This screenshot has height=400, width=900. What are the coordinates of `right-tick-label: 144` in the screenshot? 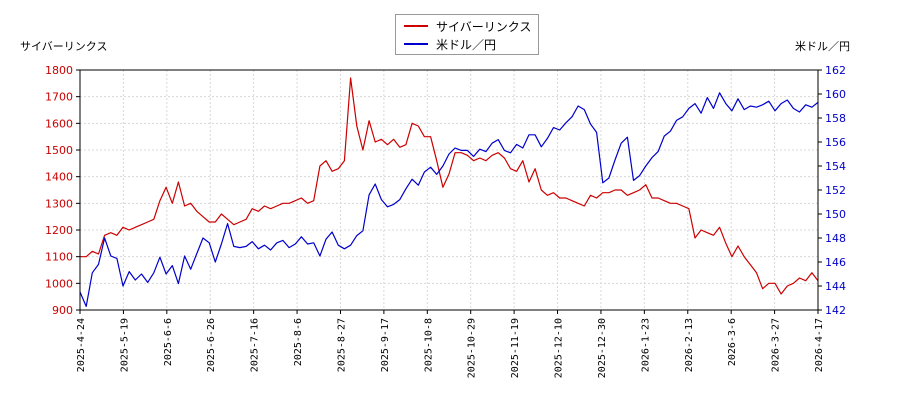 It's located at (835, 286).